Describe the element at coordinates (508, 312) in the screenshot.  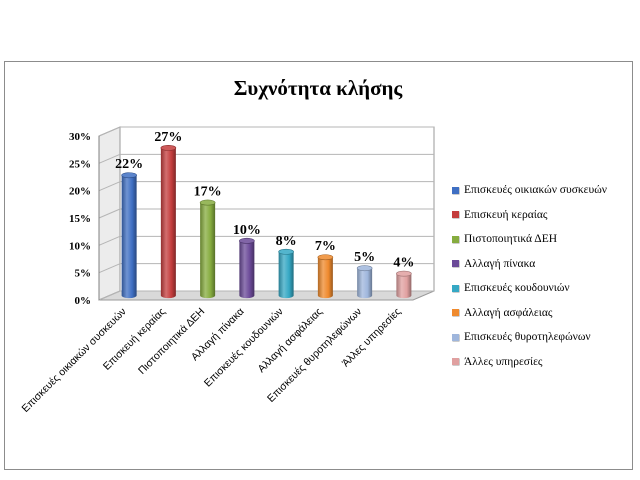
I see `legend-label: Αλλαγή ασφάλειας` at that location.